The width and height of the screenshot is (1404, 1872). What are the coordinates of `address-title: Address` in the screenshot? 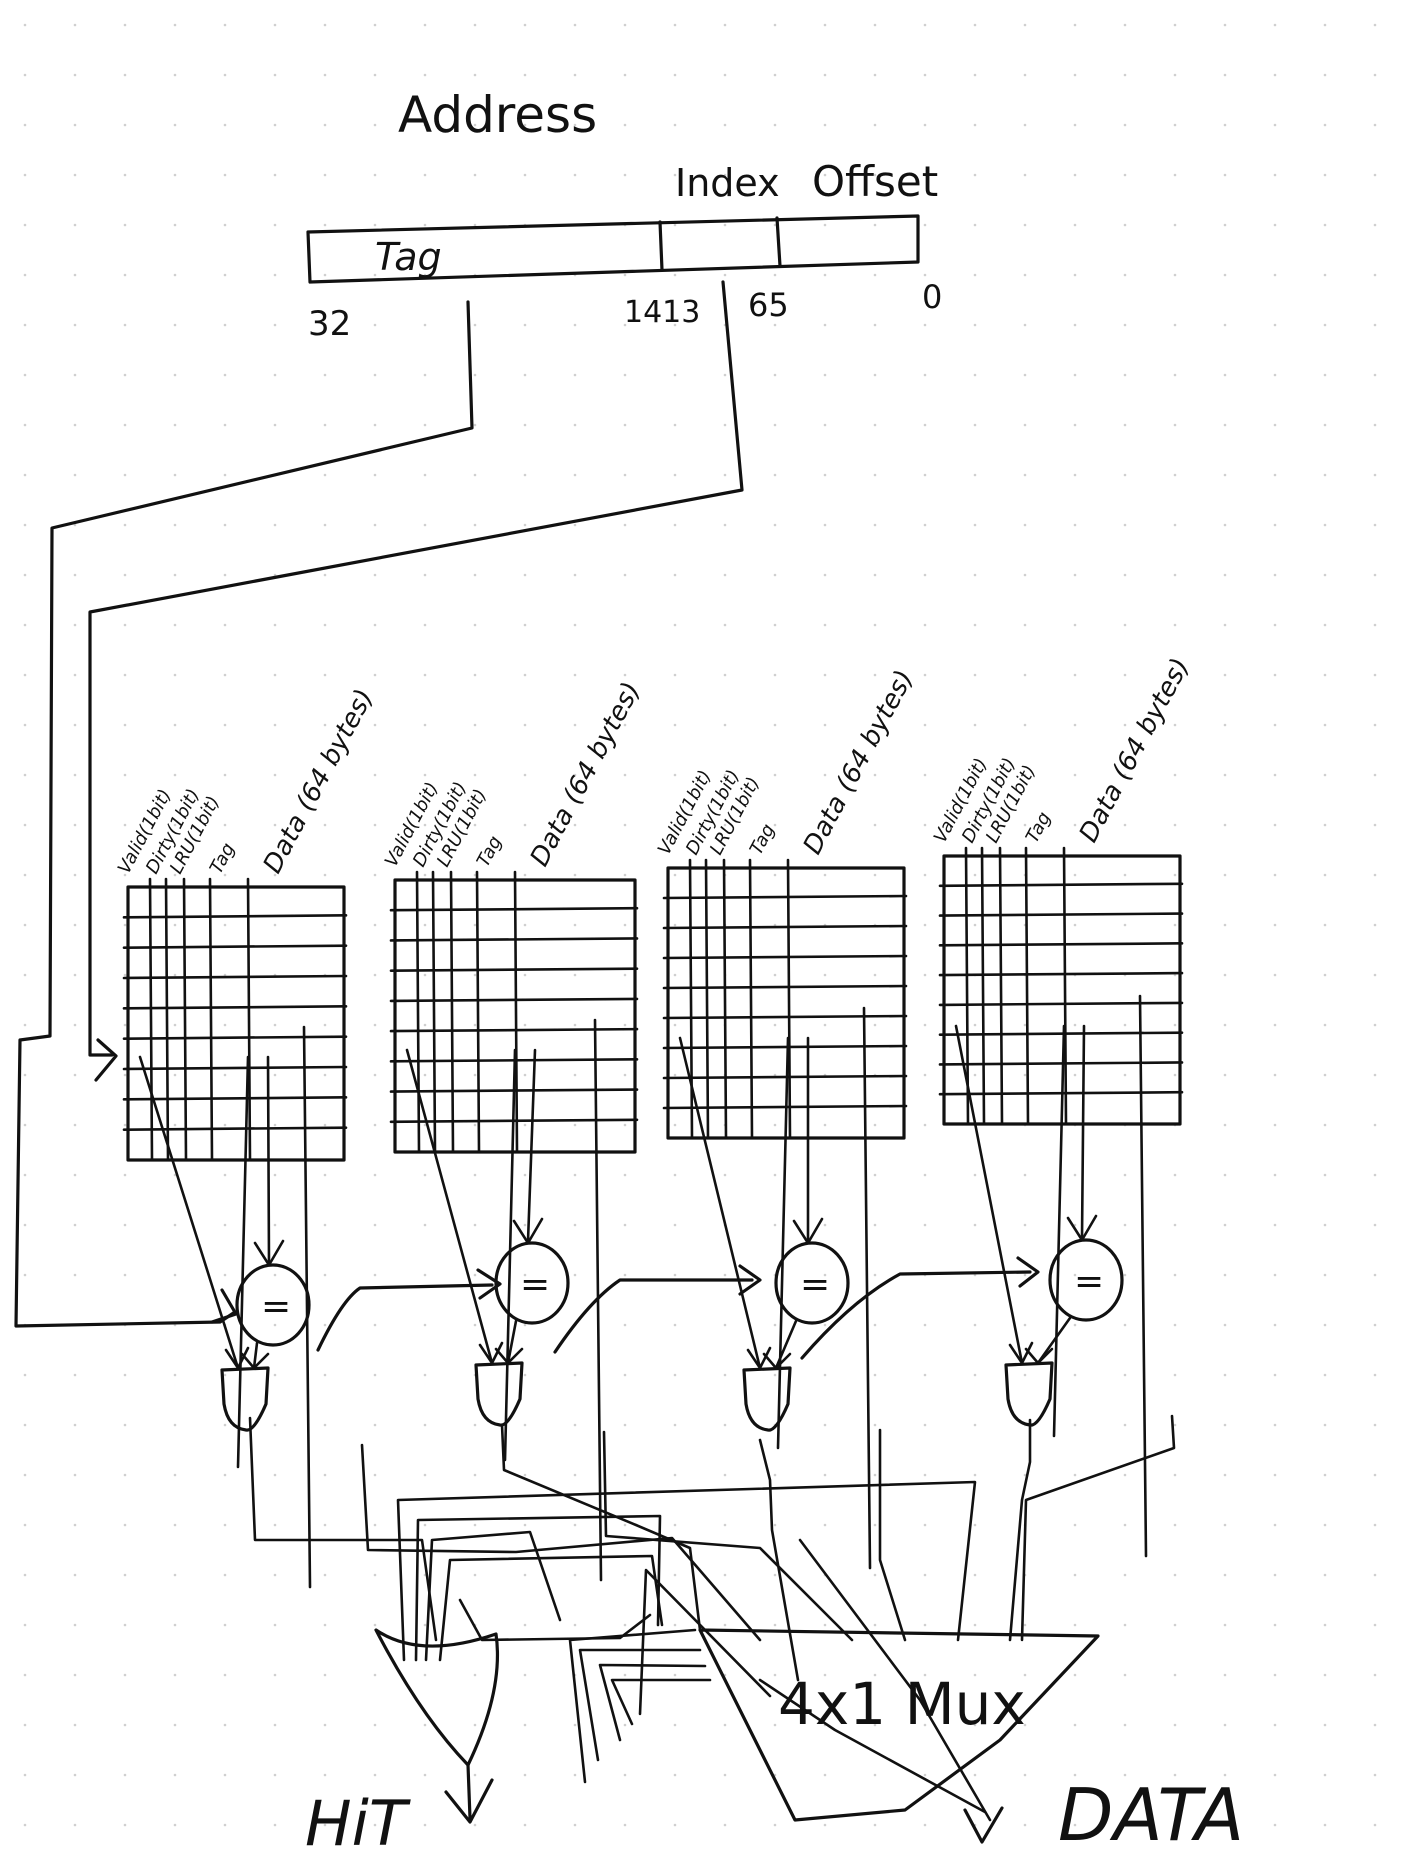 It's located at (497, 115).